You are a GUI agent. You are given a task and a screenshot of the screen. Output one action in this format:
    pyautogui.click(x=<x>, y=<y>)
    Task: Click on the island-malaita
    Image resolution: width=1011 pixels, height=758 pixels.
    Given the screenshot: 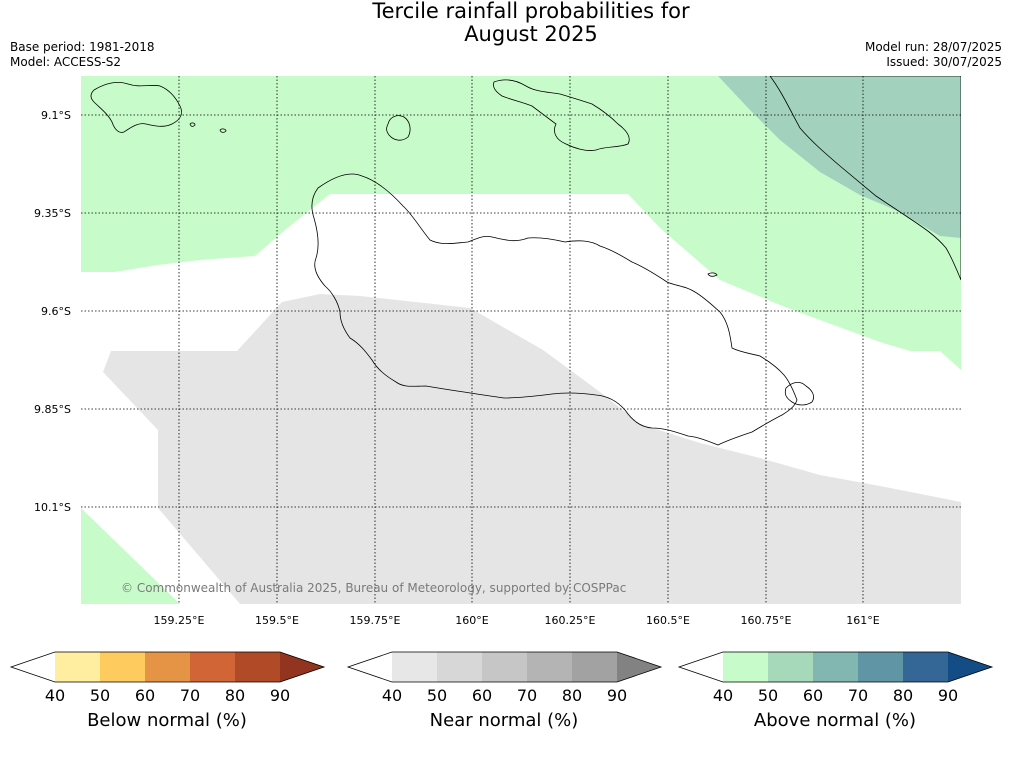 What is the action you would take?
    pyautogui.click(x=865, y=178)
    